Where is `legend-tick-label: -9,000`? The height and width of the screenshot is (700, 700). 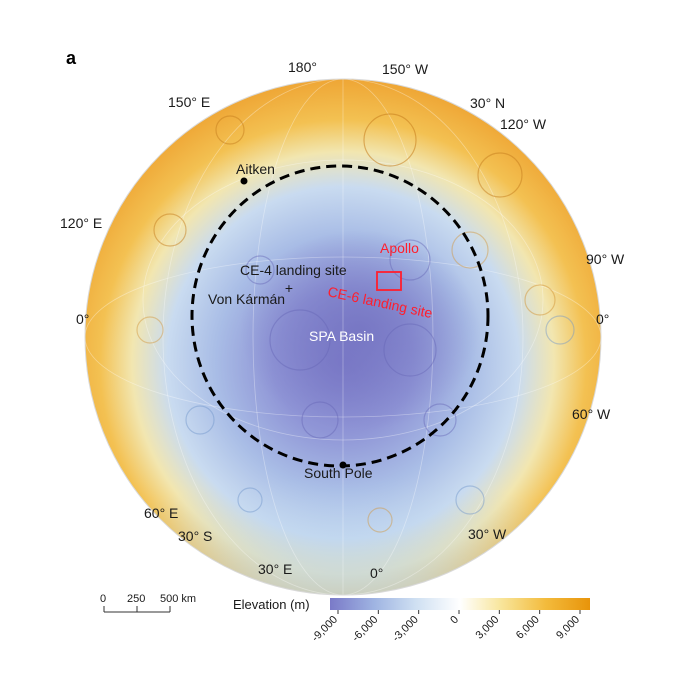 legend-tick-label: -9,000 is located at coordinates (325, 629).